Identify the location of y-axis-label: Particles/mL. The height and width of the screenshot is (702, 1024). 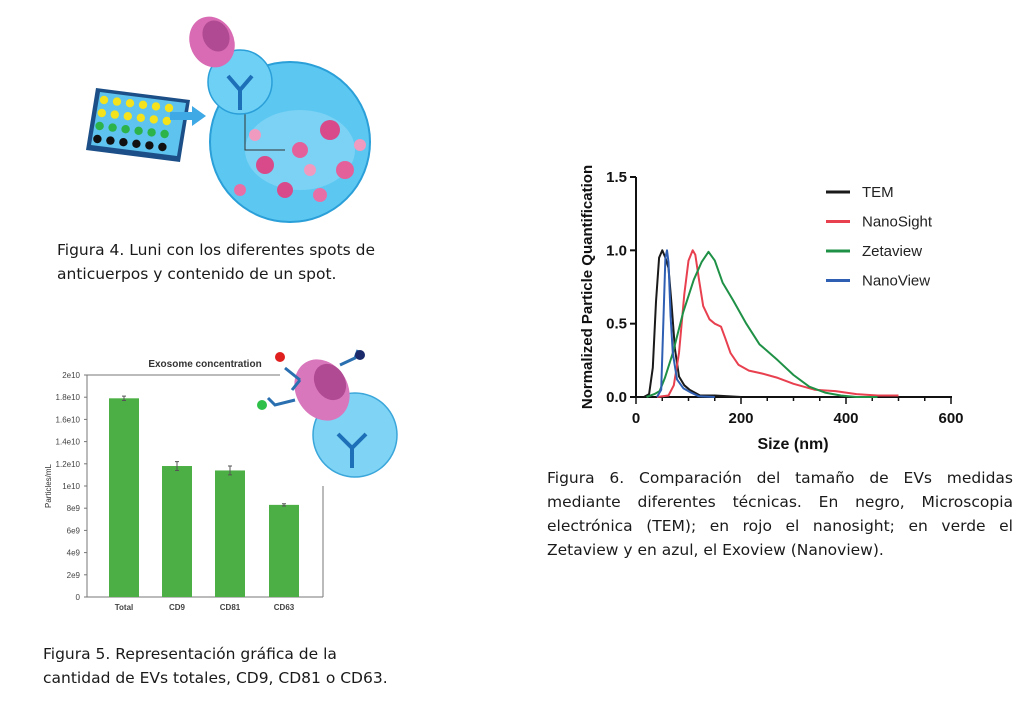
(48, 485).